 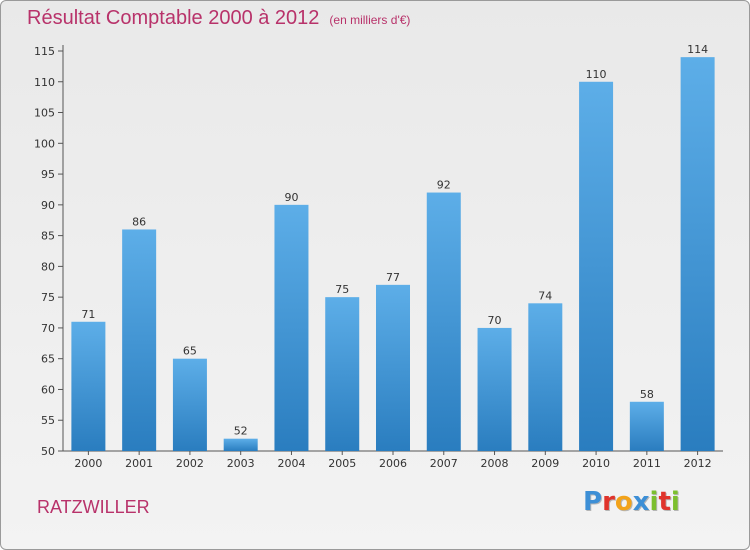 What do you see at coordinates (593, 502) in the screenshot?
I see `logo-letter: P` at bounding box center [593, 502].